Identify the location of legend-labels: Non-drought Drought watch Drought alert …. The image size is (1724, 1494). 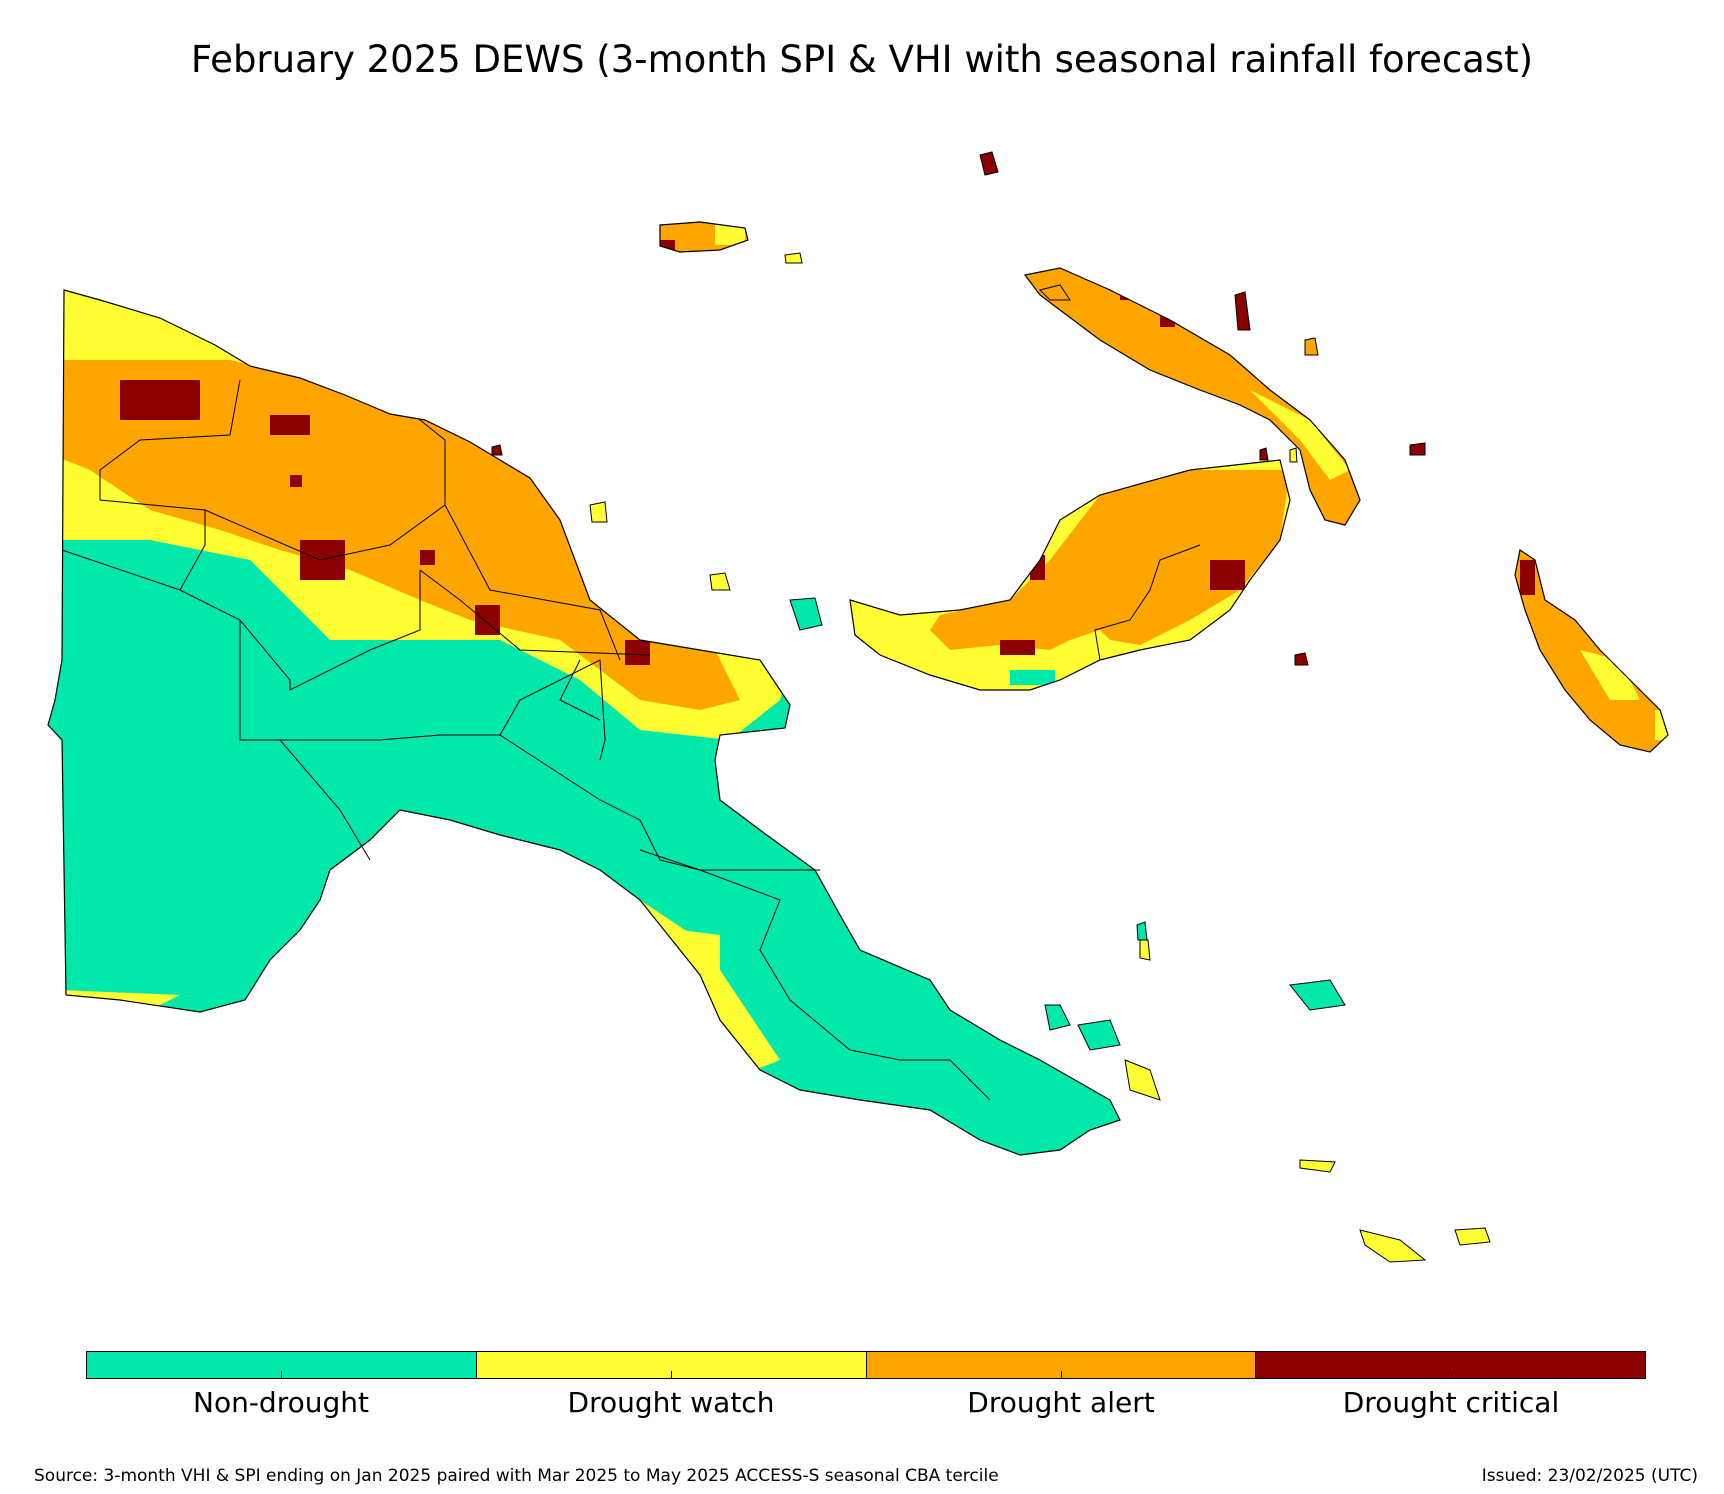
(866, 1402).